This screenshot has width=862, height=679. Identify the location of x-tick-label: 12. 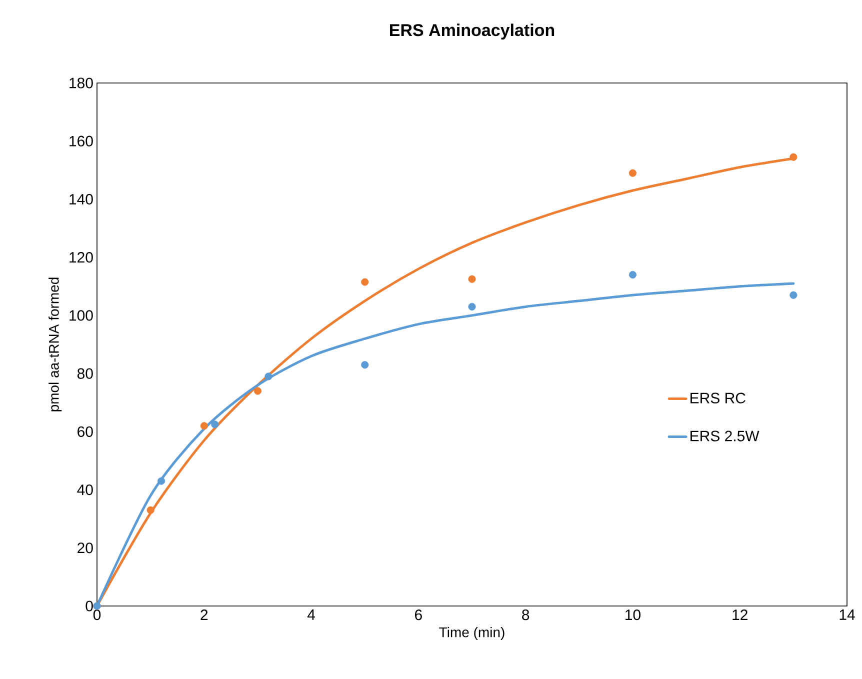
(740, 615).